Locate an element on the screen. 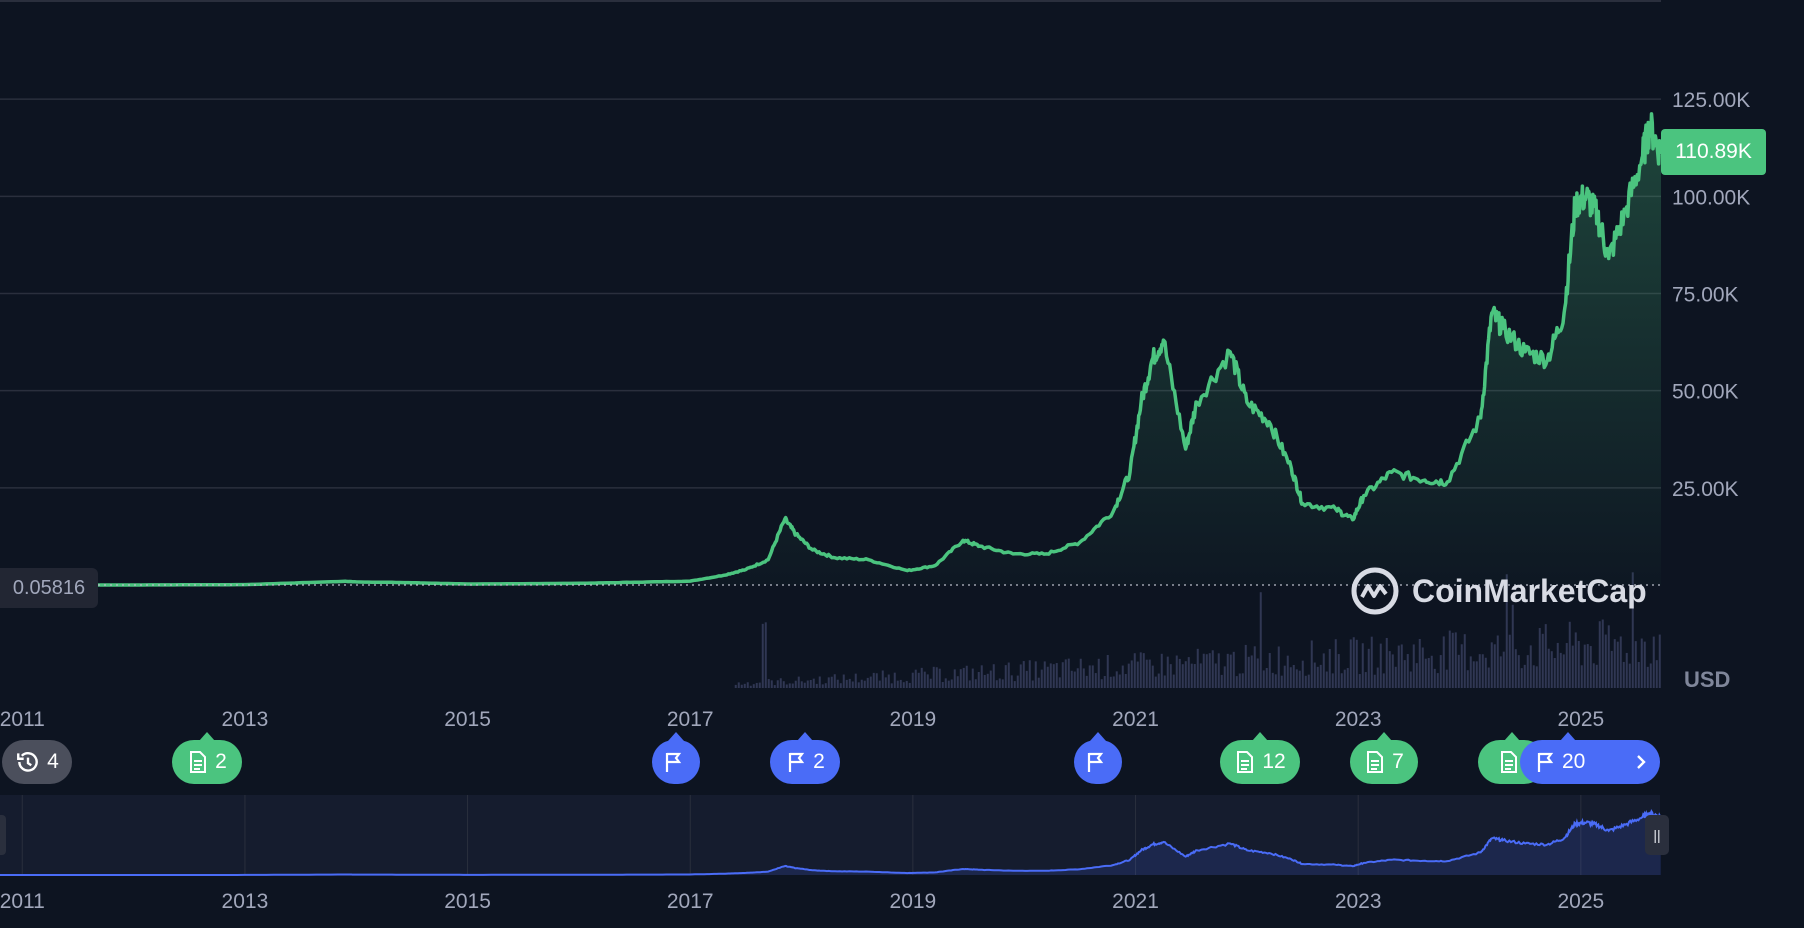  events-milestone-pill: 2 is located at coordinates (805, 758).